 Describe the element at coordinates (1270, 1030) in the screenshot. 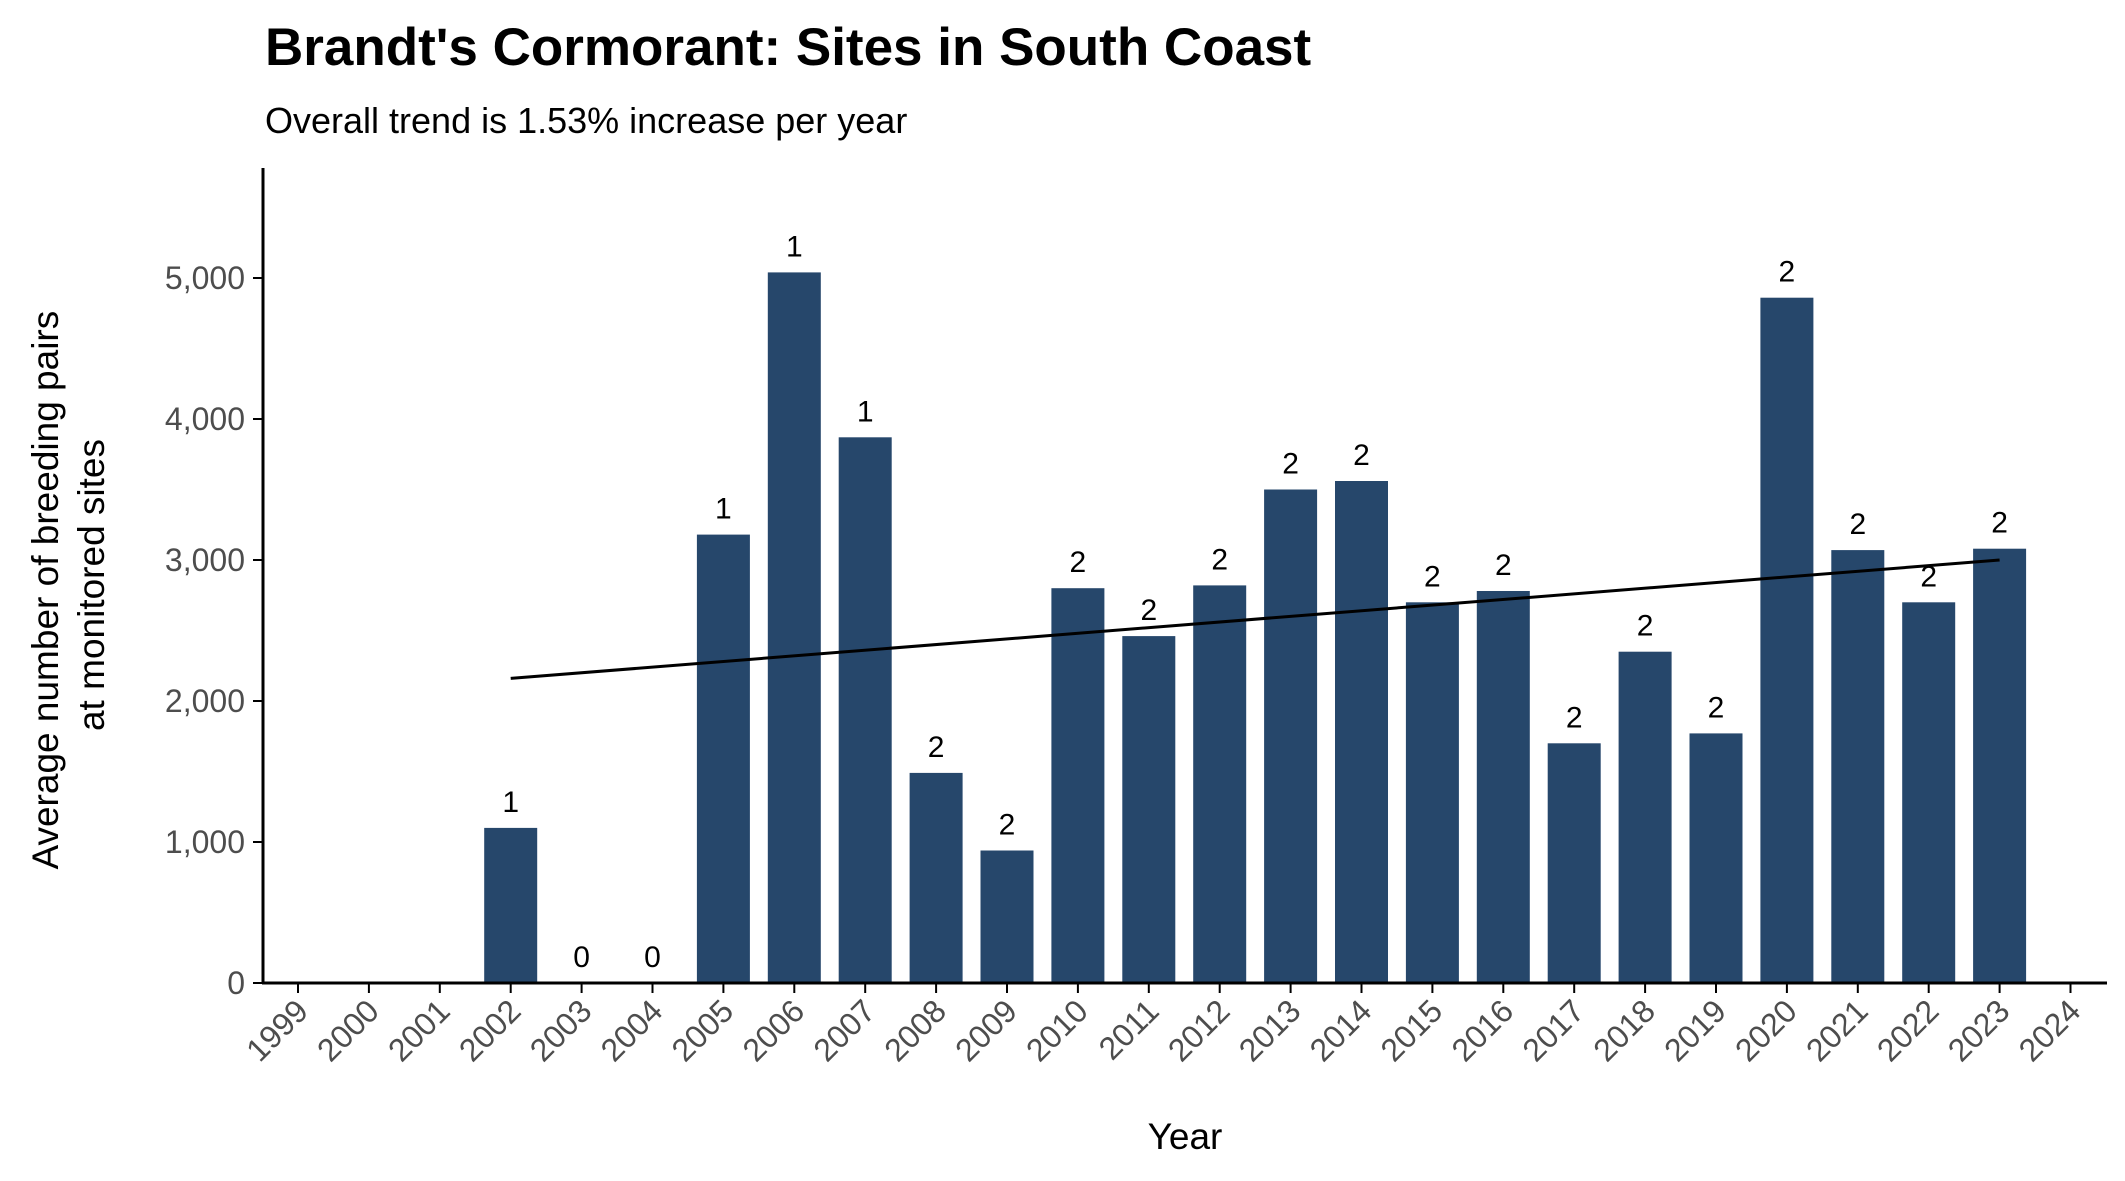

I see `x-tick-label: 2013` at that location.